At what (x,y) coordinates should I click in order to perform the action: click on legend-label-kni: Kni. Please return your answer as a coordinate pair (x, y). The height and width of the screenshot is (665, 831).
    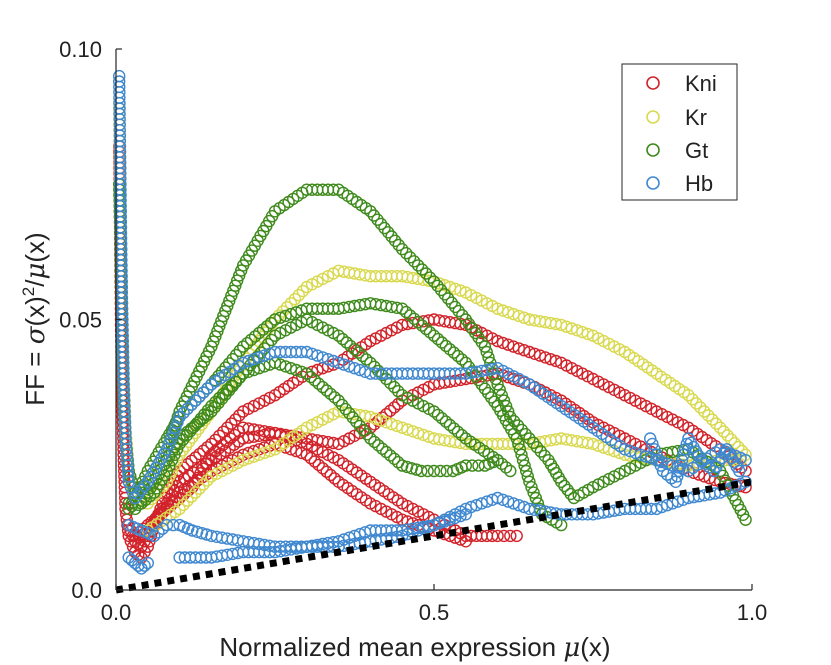
    Looking at the image, I should click on (701, 83).